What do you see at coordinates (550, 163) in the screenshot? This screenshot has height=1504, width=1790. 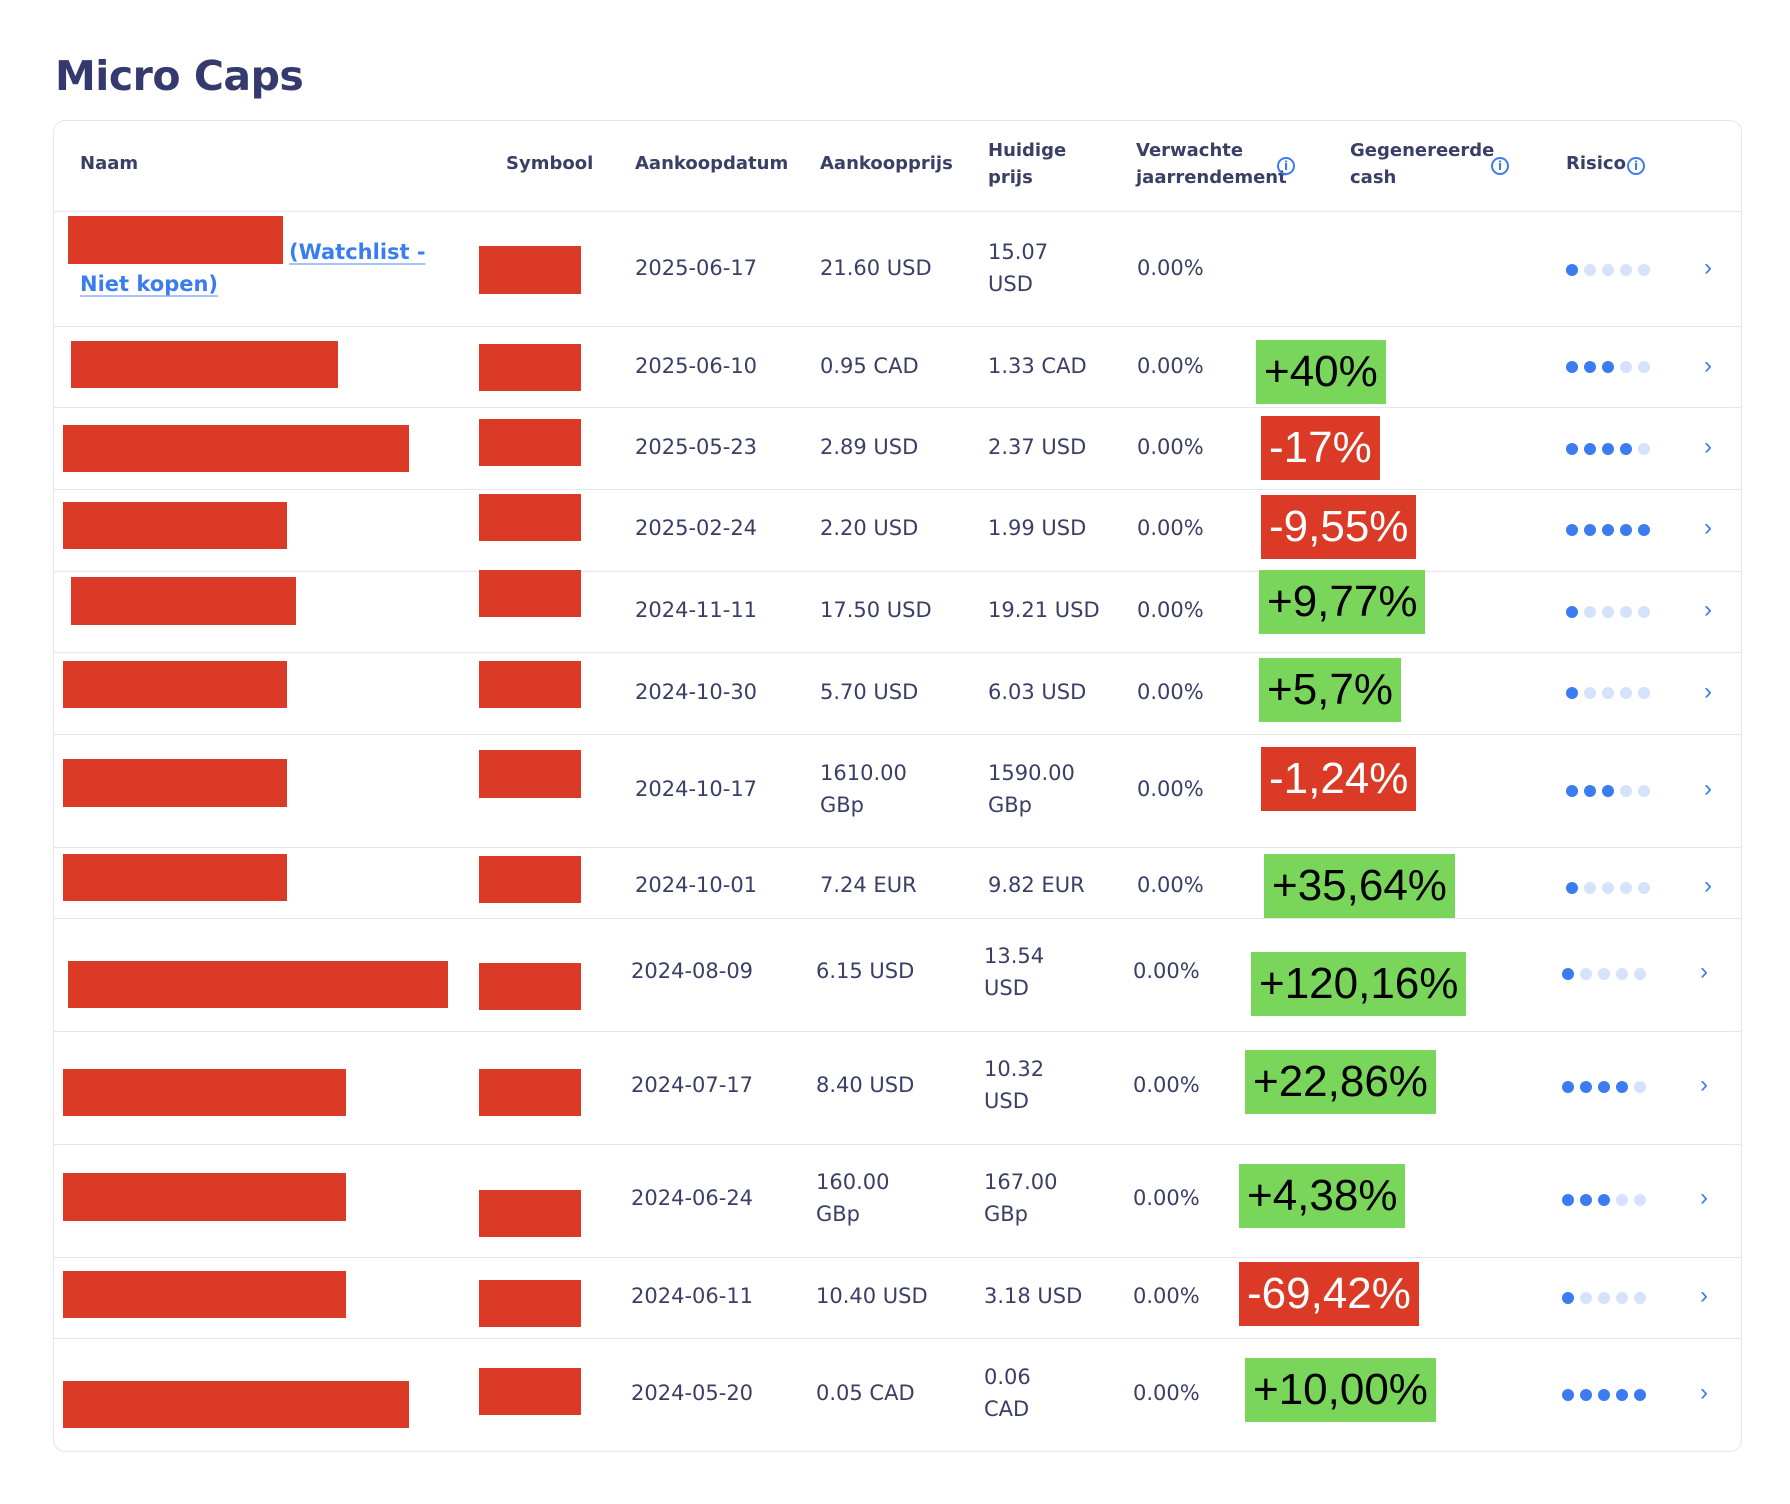 I see `column-header-symbool: Symbool` at bounding box center [550, 163].